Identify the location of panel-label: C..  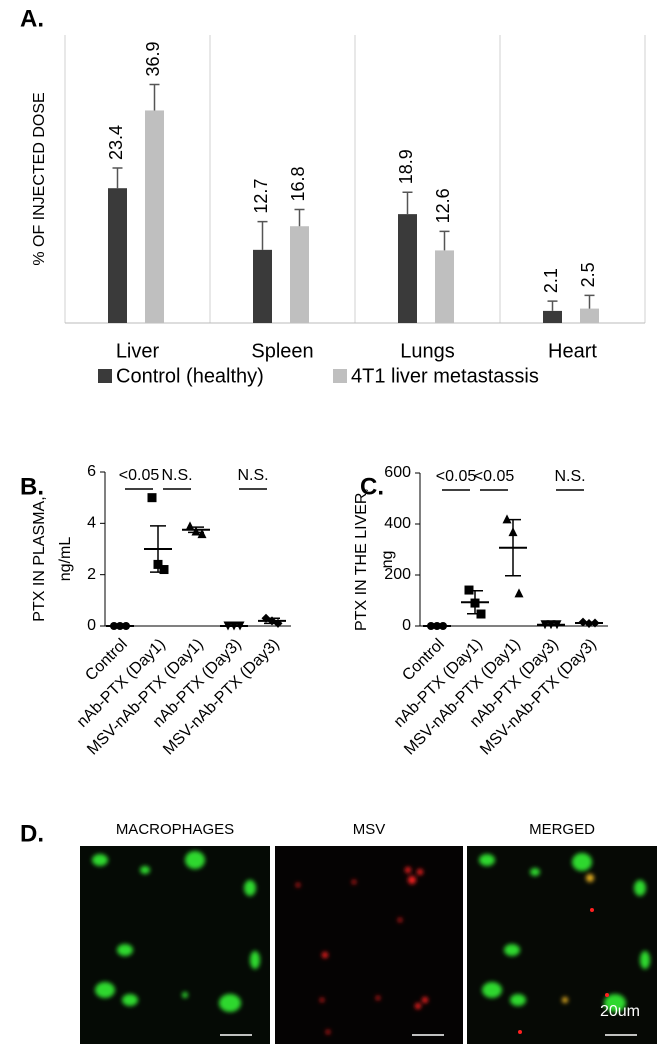
(372, 486).